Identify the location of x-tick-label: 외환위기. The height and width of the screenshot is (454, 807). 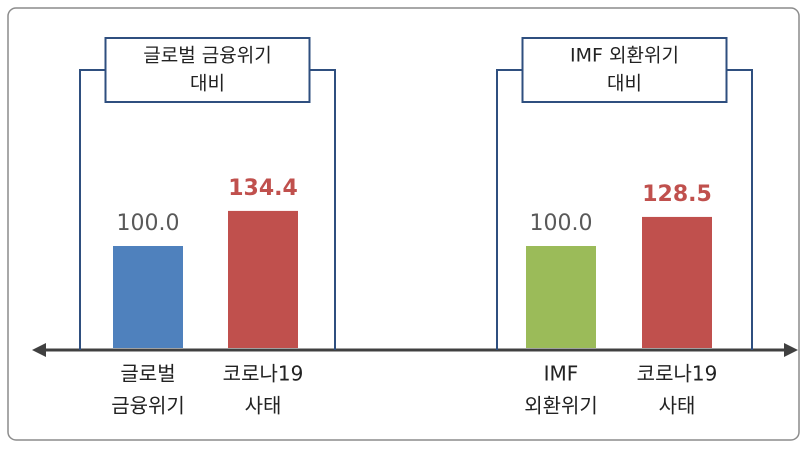
(561, 406).